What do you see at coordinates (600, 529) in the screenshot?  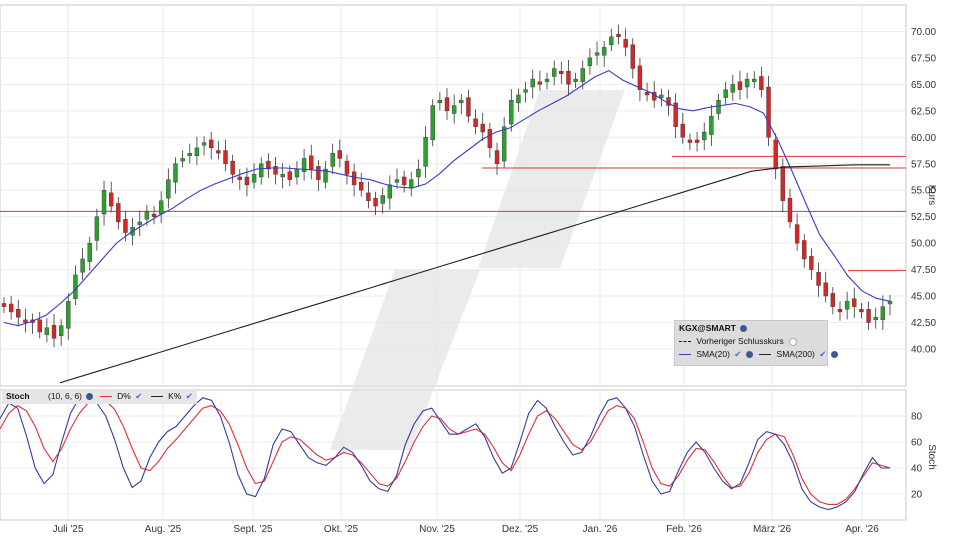 I see `x-tick-label: Jan. '26` at bounding box center [600, 529].